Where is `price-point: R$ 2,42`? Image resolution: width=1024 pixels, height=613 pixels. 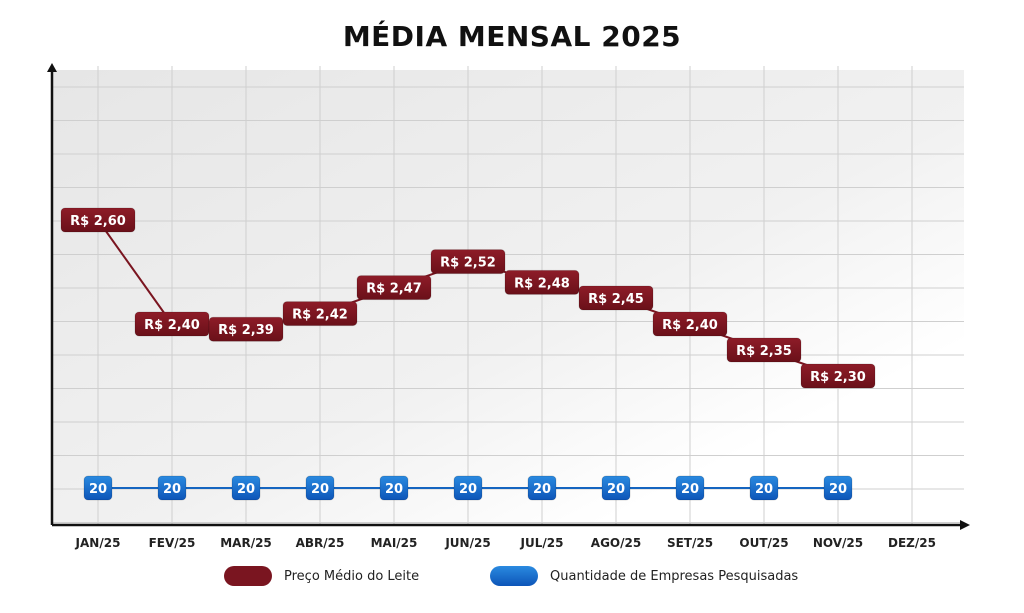 price-point: R$ 2,42 is located at coordinates (320, 314).